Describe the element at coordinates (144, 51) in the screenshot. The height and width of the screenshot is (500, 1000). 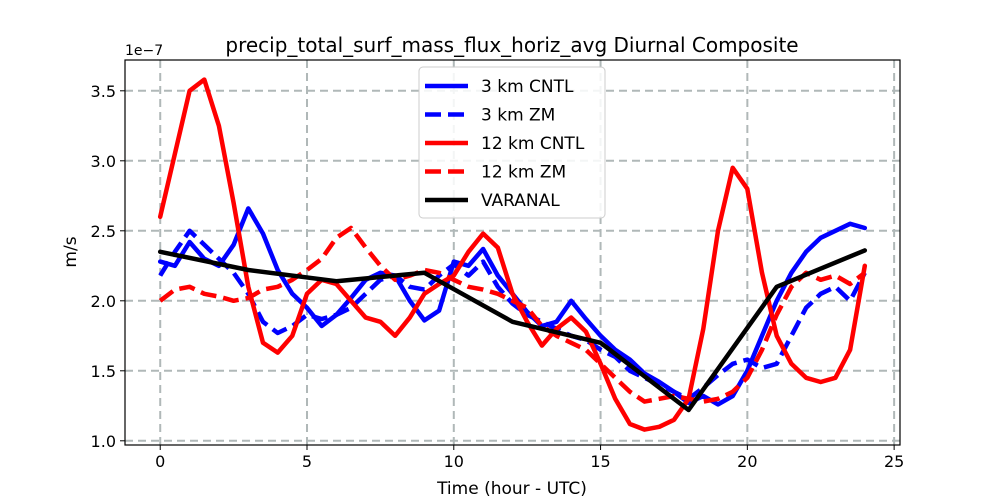
I see `y-offset-label: 1e−7` at that location.